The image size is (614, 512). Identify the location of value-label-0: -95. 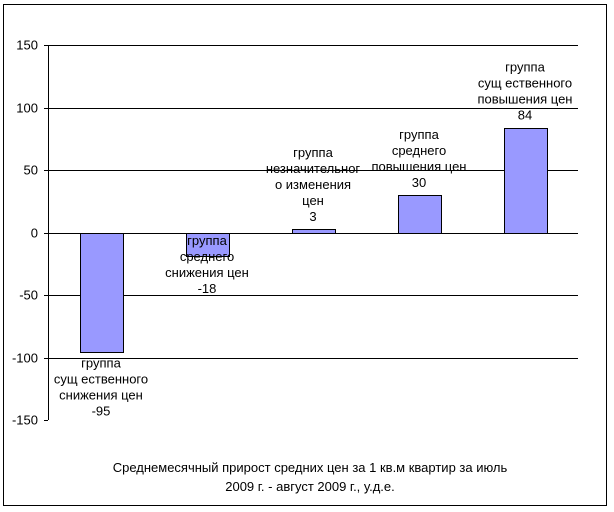
(101, 410).